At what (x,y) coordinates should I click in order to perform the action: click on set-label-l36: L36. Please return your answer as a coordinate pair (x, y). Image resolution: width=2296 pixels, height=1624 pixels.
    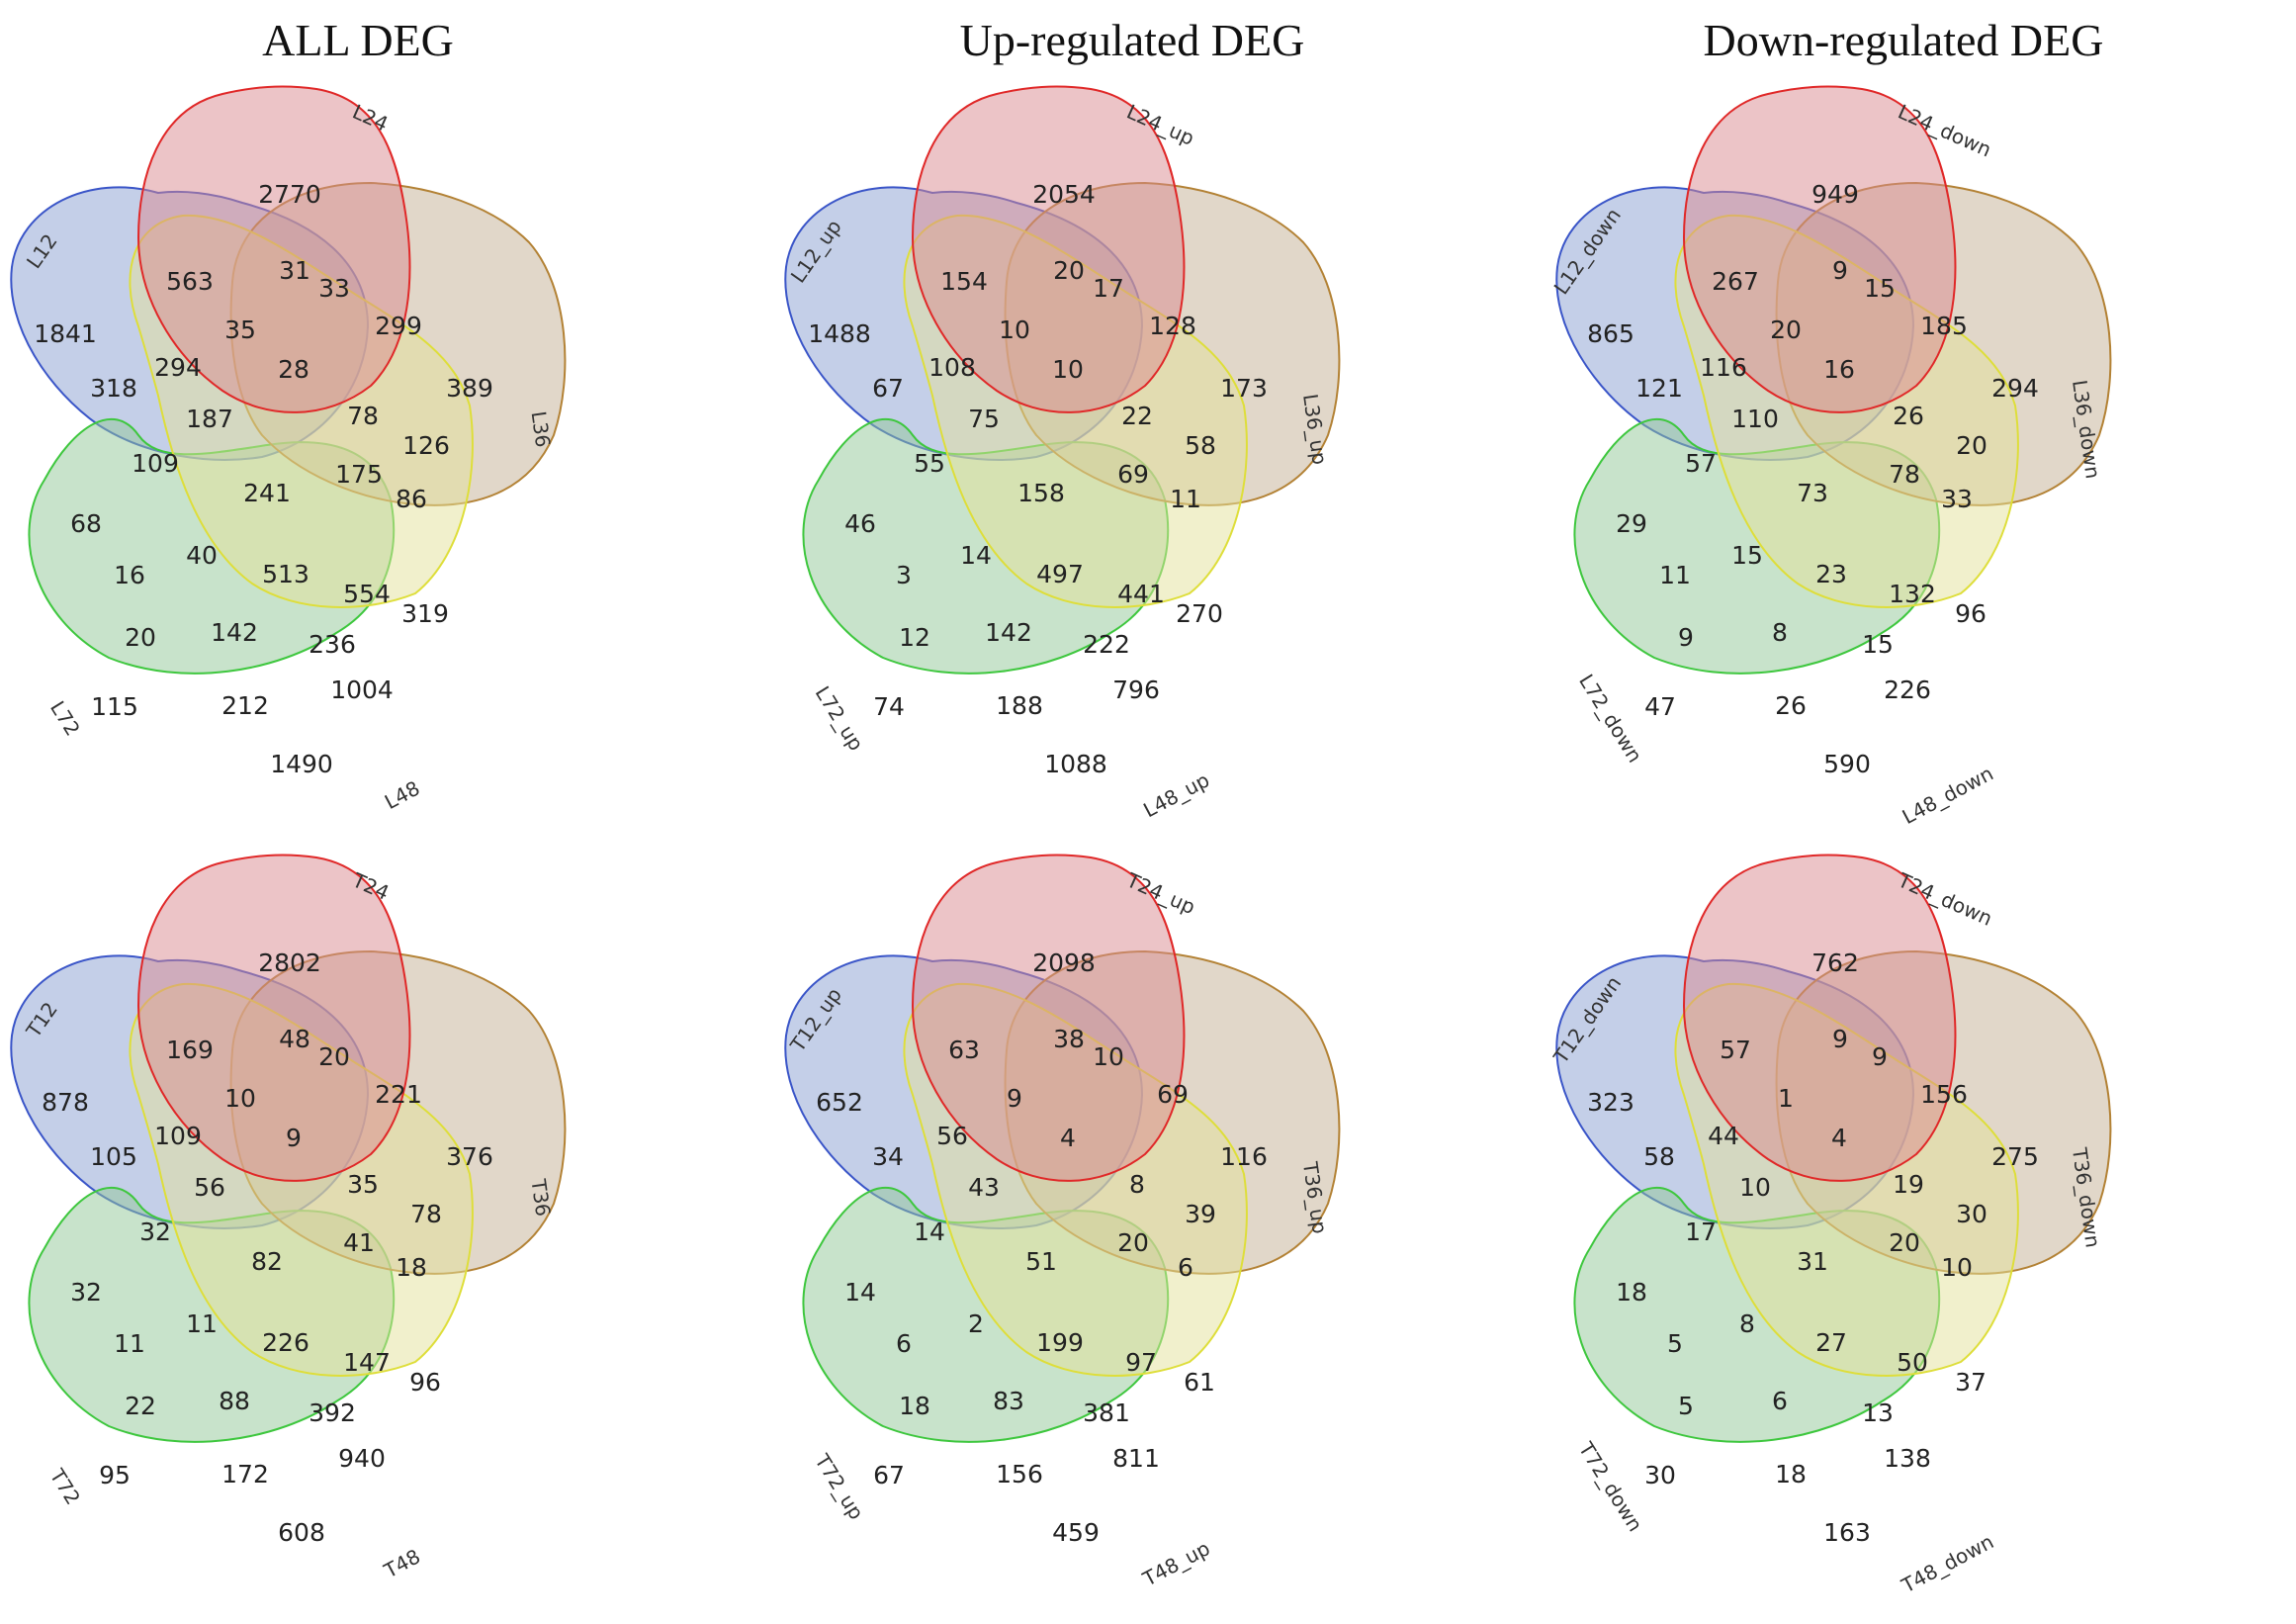
    Looking at the image, I should click on (541, 429).